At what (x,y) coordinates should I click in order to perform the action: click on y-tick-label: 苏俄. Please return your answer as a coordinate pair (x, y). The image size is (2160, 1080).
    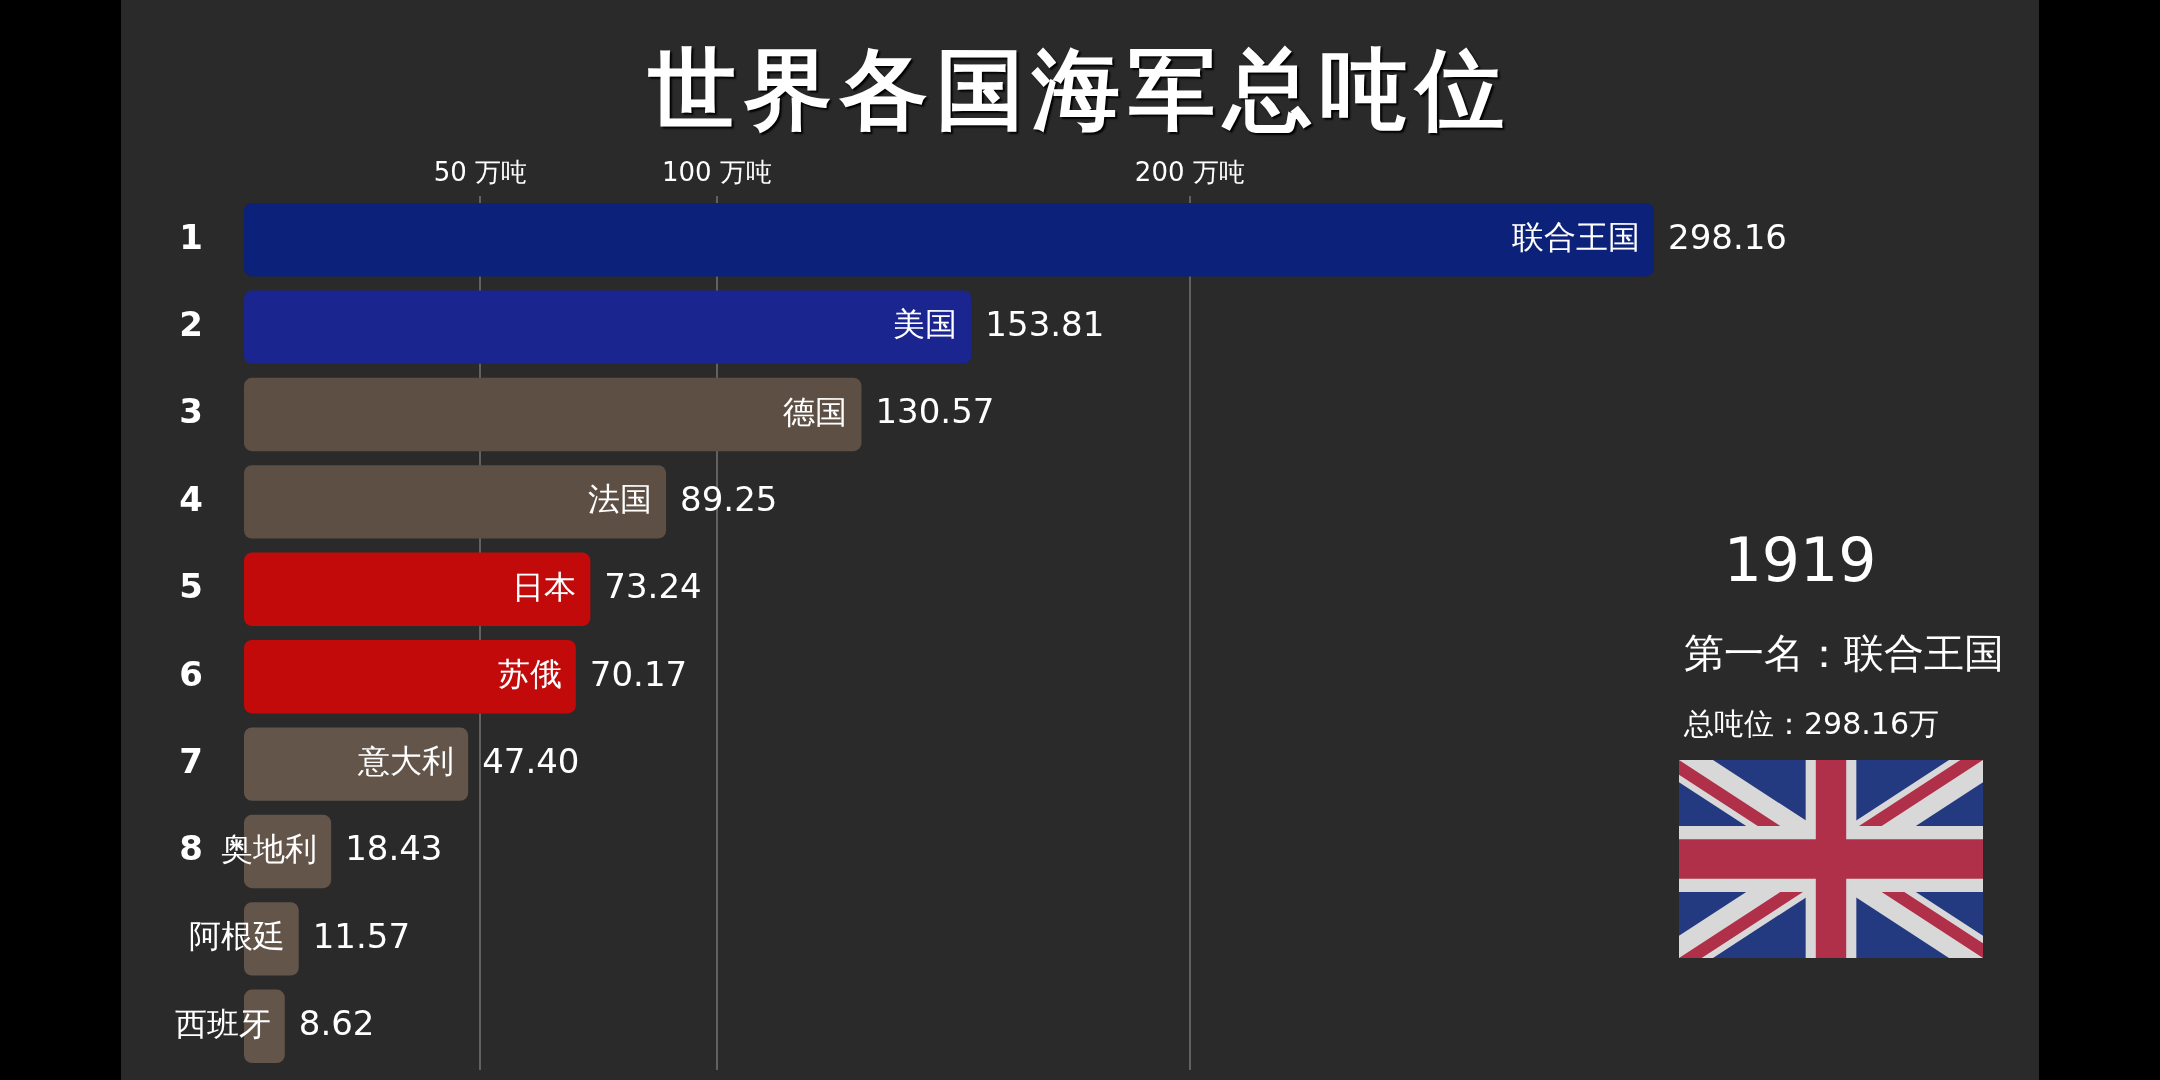
    Looking at the image, I should click on (529, 674).